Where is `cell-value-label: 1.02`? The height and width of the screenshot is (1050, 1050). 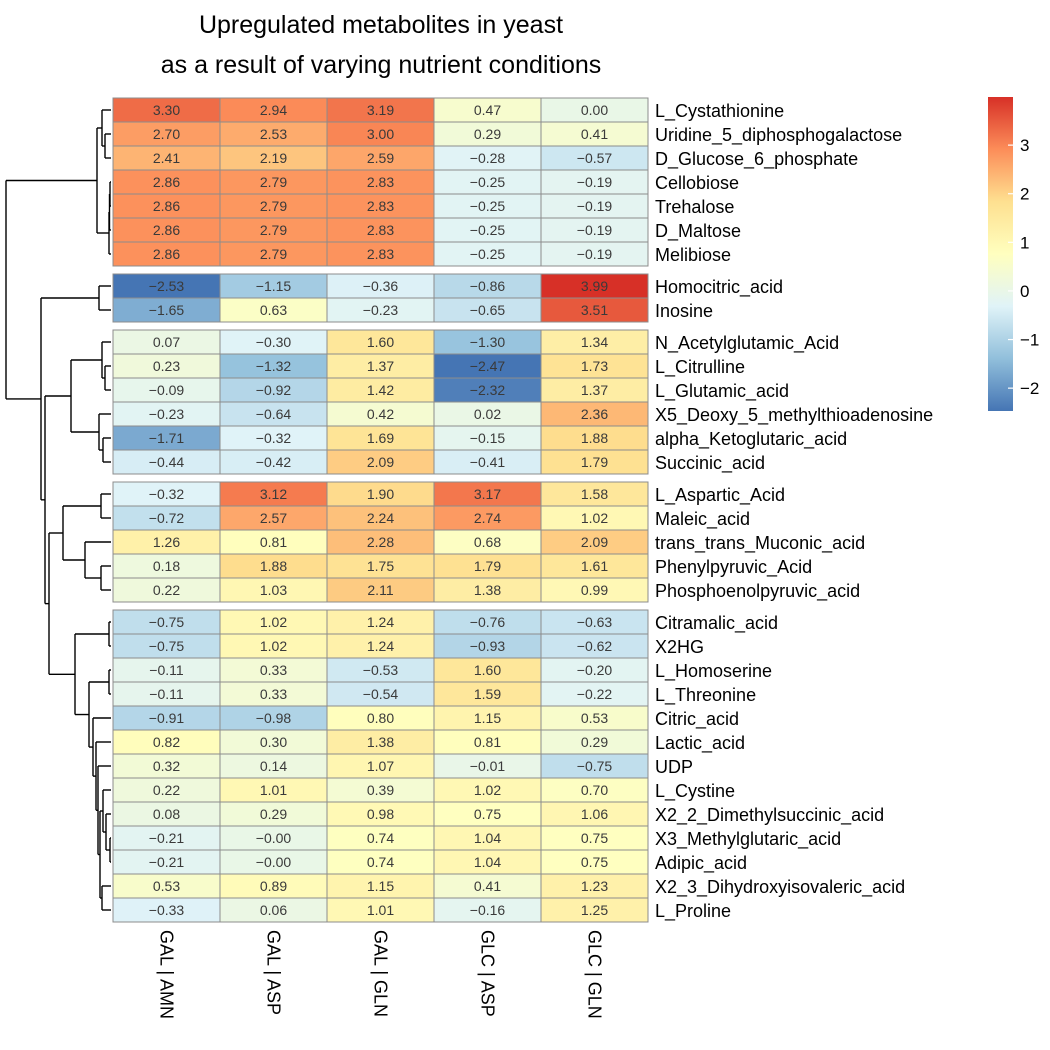
cell-value-label: 1.02 is located at coordinates (487, 790).